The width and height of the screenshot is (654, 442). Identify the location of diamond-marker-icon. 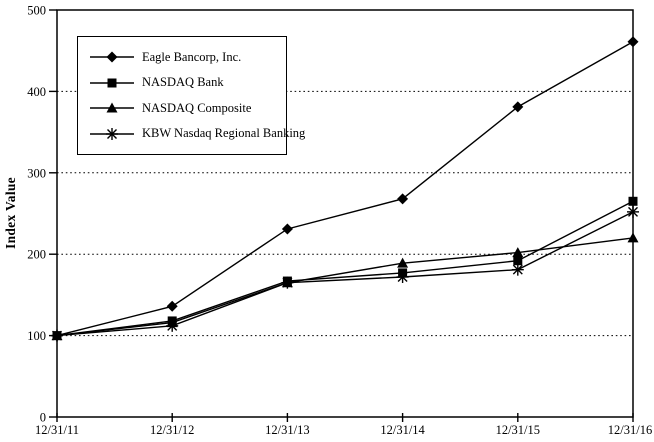
(112, 57).